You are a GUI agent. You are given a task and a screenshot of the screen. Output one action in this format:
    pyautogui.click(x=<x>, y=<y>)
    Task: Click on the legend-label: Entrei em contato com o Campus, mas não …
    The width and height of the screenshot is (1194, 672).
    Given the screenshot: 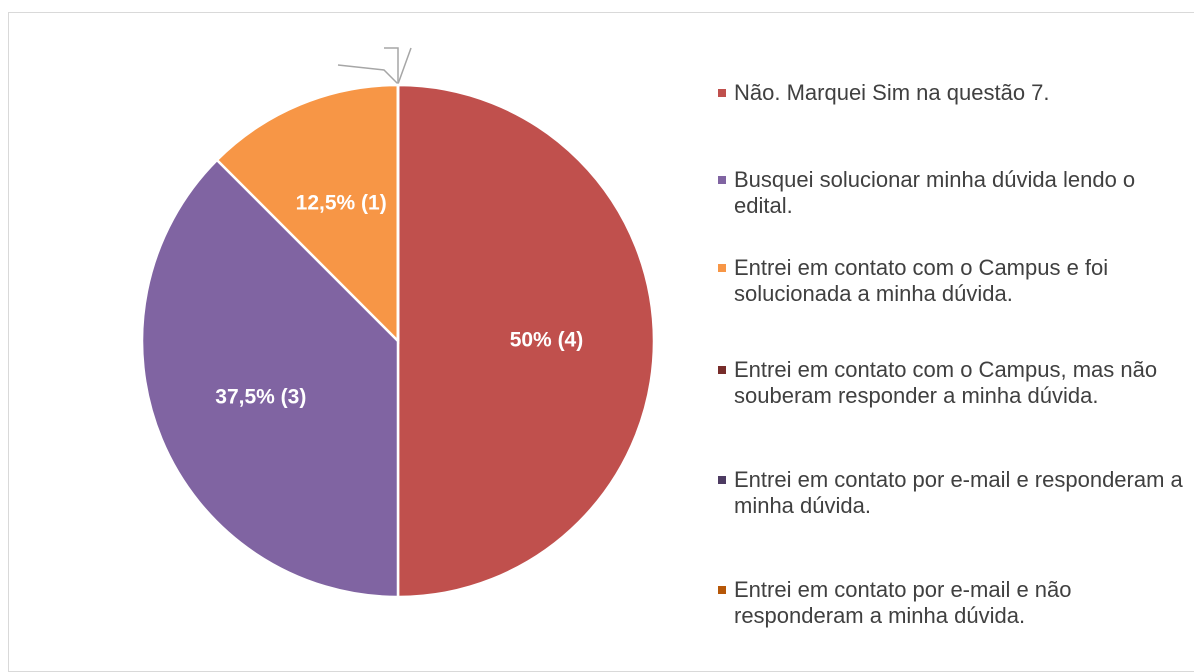 What is the action you would take?
    pyautogui.click(x=946, y=382)
    